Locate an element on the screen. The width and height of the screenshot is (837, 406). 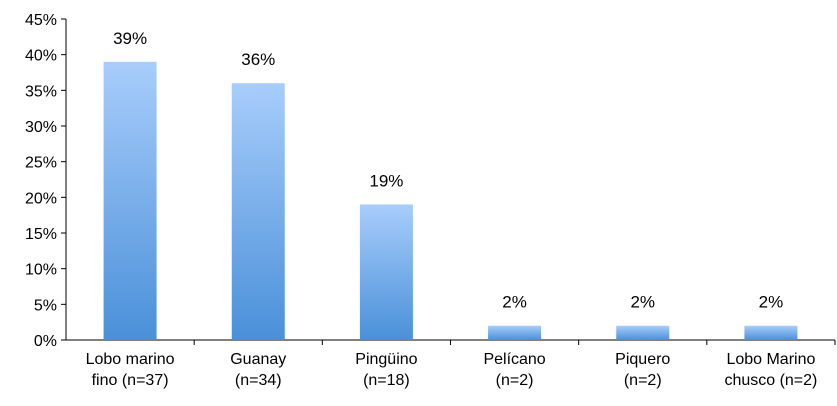
x-tick-label: Lobo Marino chusco (n=2) is located at coordinates (770, 370).